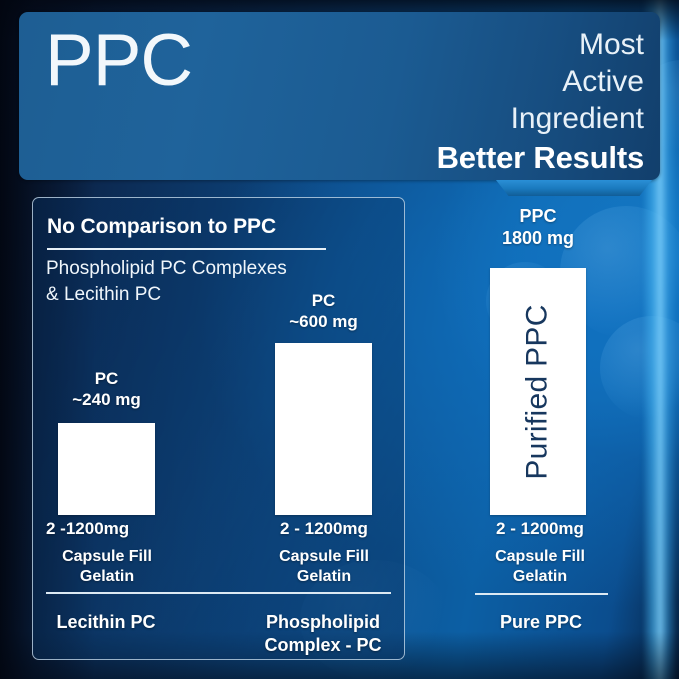  Describe the element at coordinates (577, 119) in the screenshot. I see `tagline-line-3: Ingredient` at that location.